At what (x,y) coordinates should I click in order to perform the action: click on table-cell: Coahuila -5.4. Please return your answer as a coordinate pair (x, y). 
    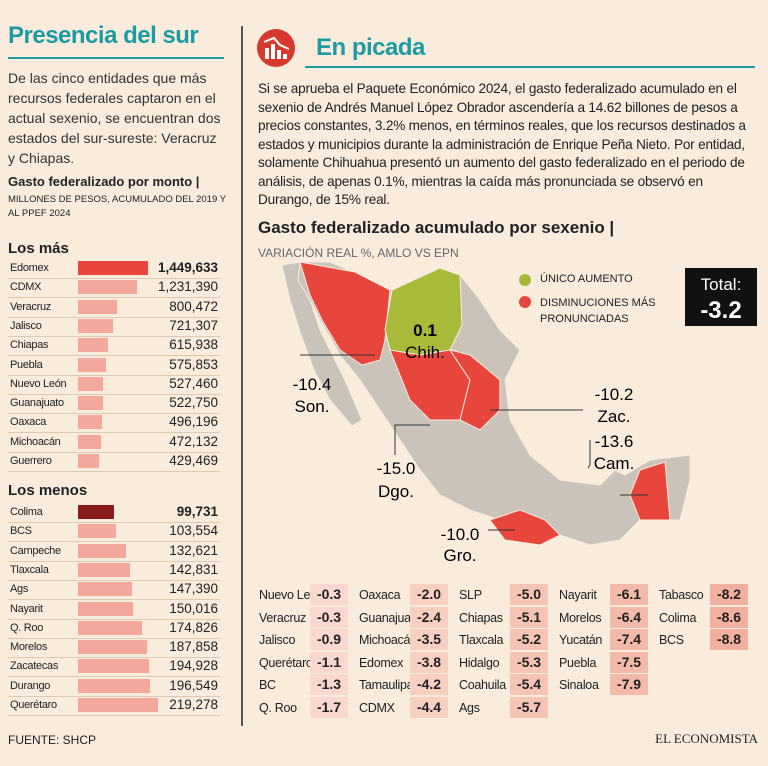
    Looking at the image, I should click on (504, 685).